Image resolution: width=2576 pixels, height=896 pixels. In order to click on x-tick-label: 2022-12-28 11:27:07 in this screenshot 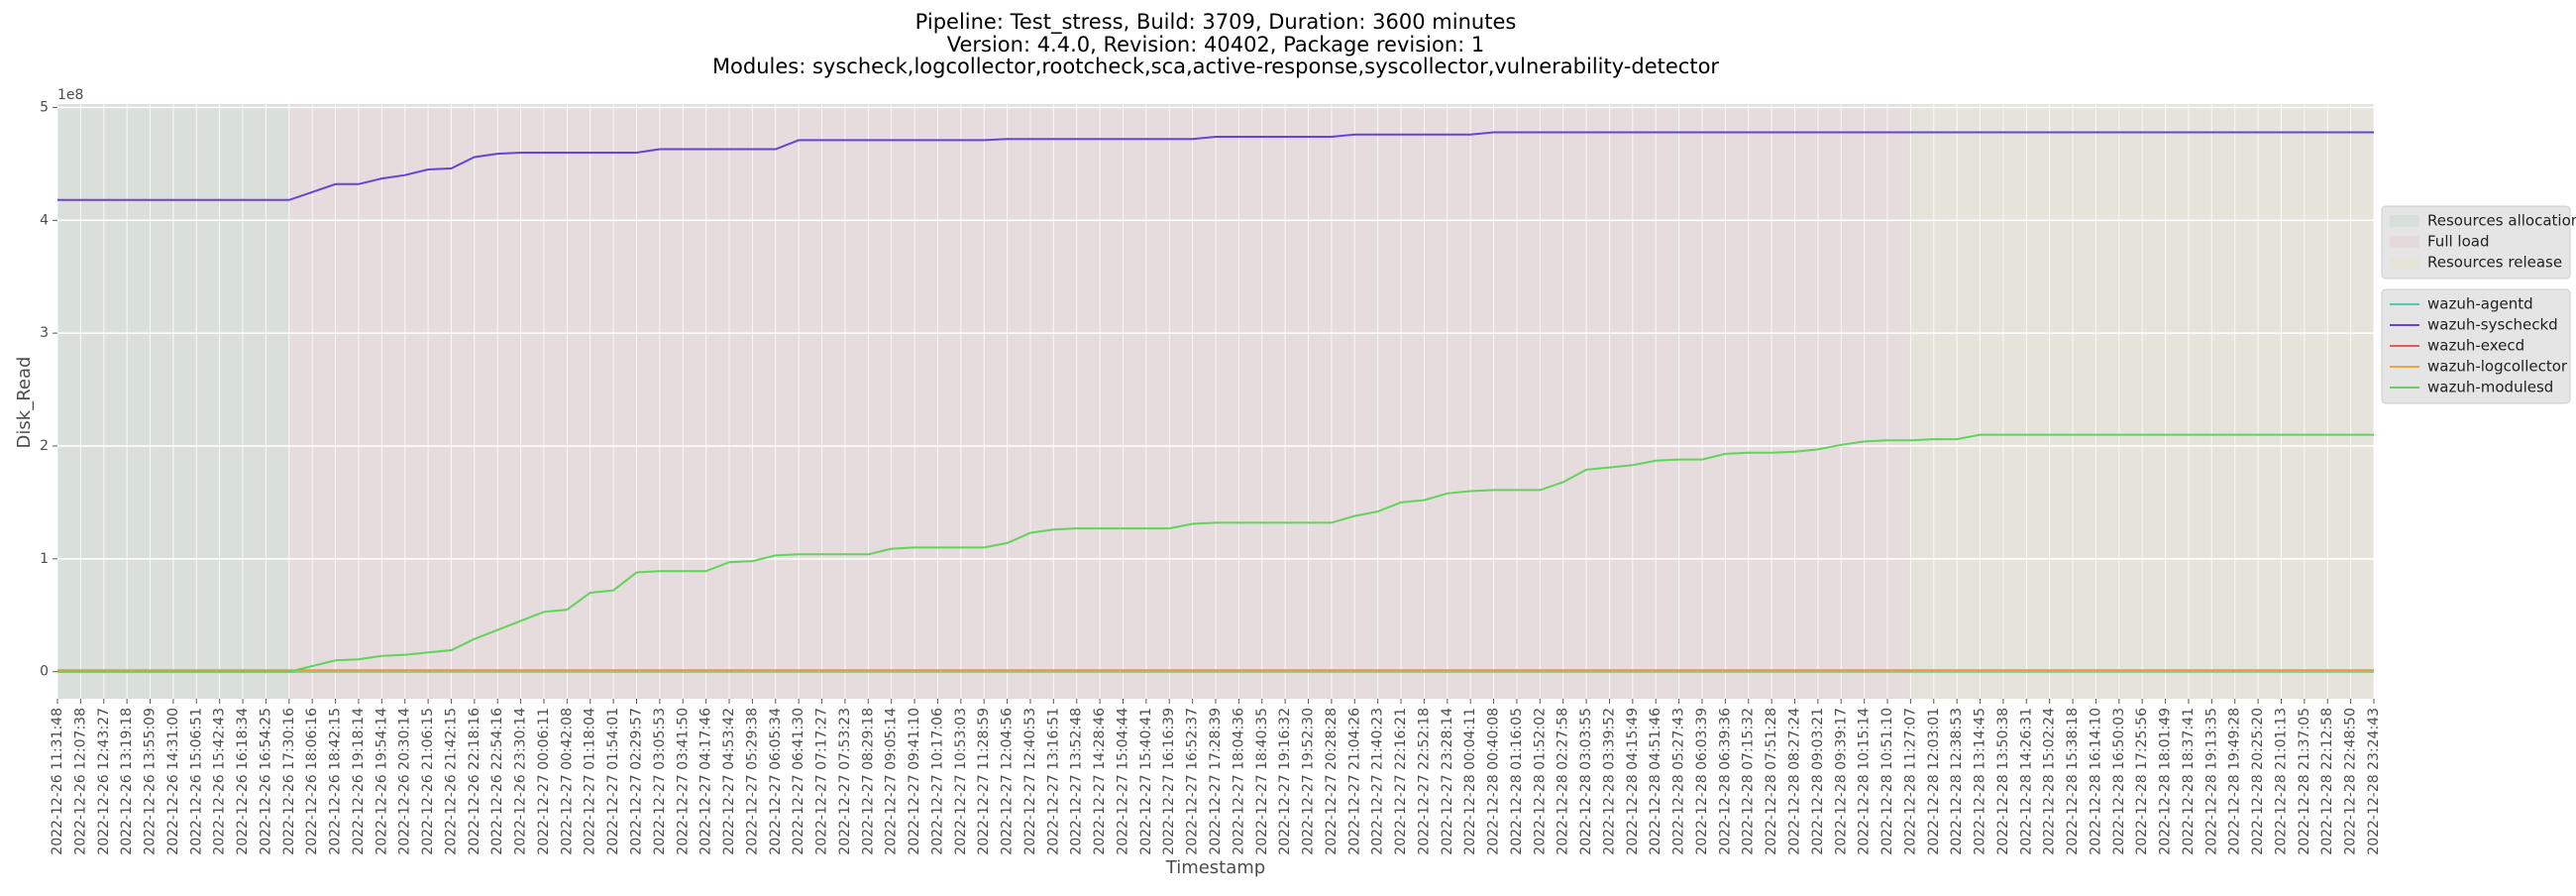, I will do `click(1910, 781)`.